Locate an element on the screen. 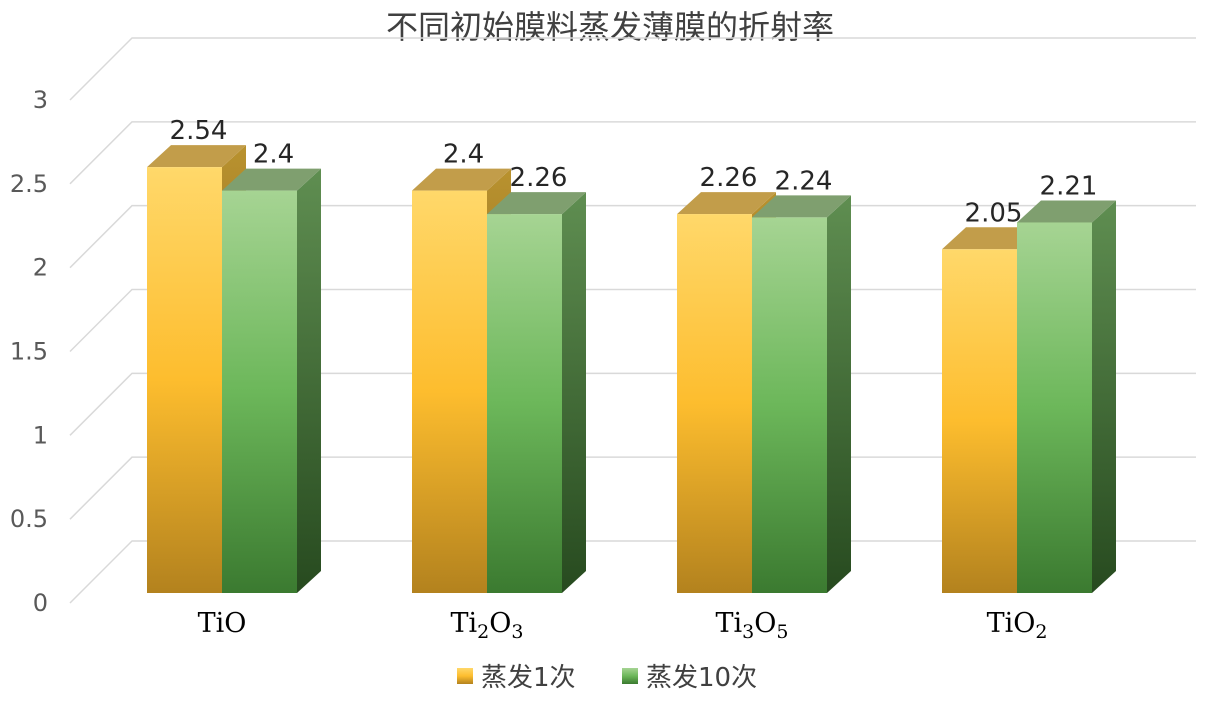 The height and width of the screenshot is (709, 1208). x-tick-label: TiO2 is located at coordinates (1017, 625).